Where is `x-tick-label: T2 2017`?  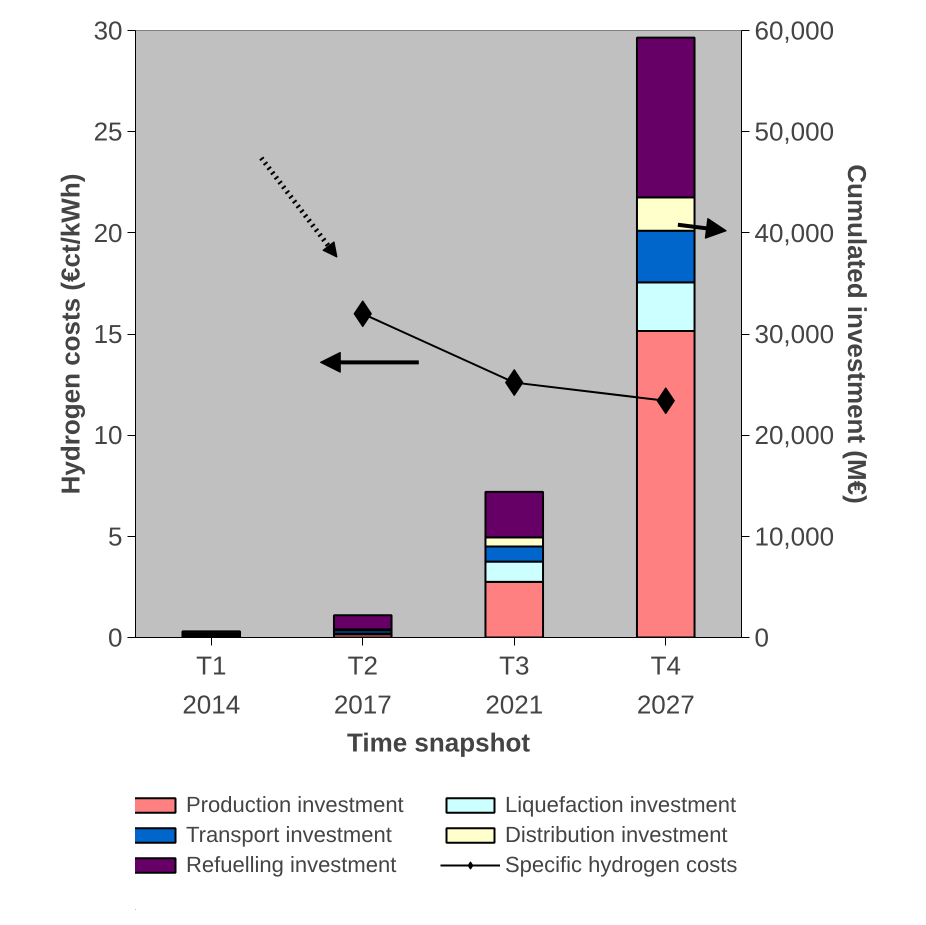 x-tick-label: T2 2017 is located at coordinates (363, 685).